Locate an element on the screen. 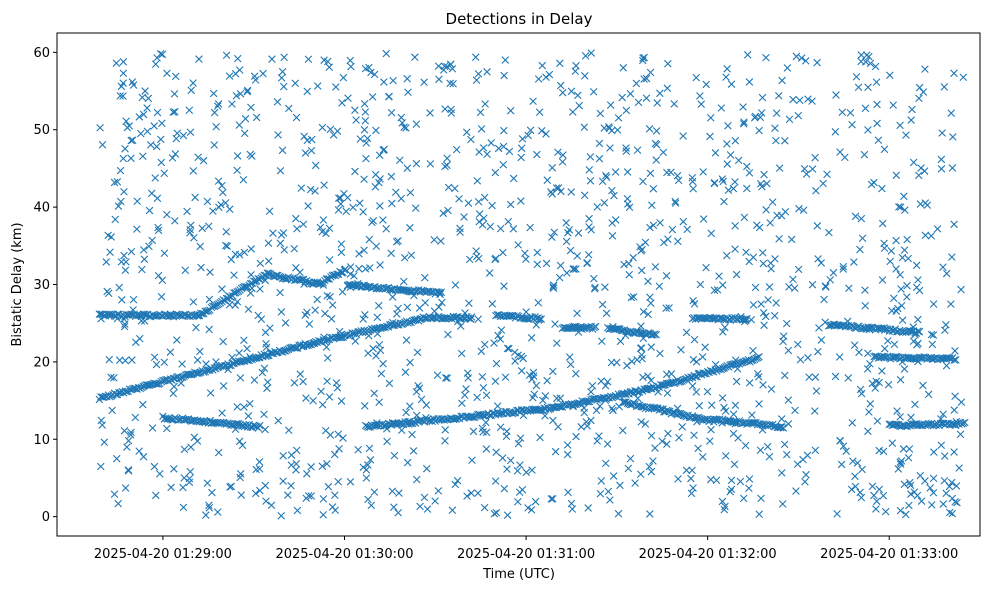  x-axis-label: Time (UTC) is located at coordinates (518, 574).